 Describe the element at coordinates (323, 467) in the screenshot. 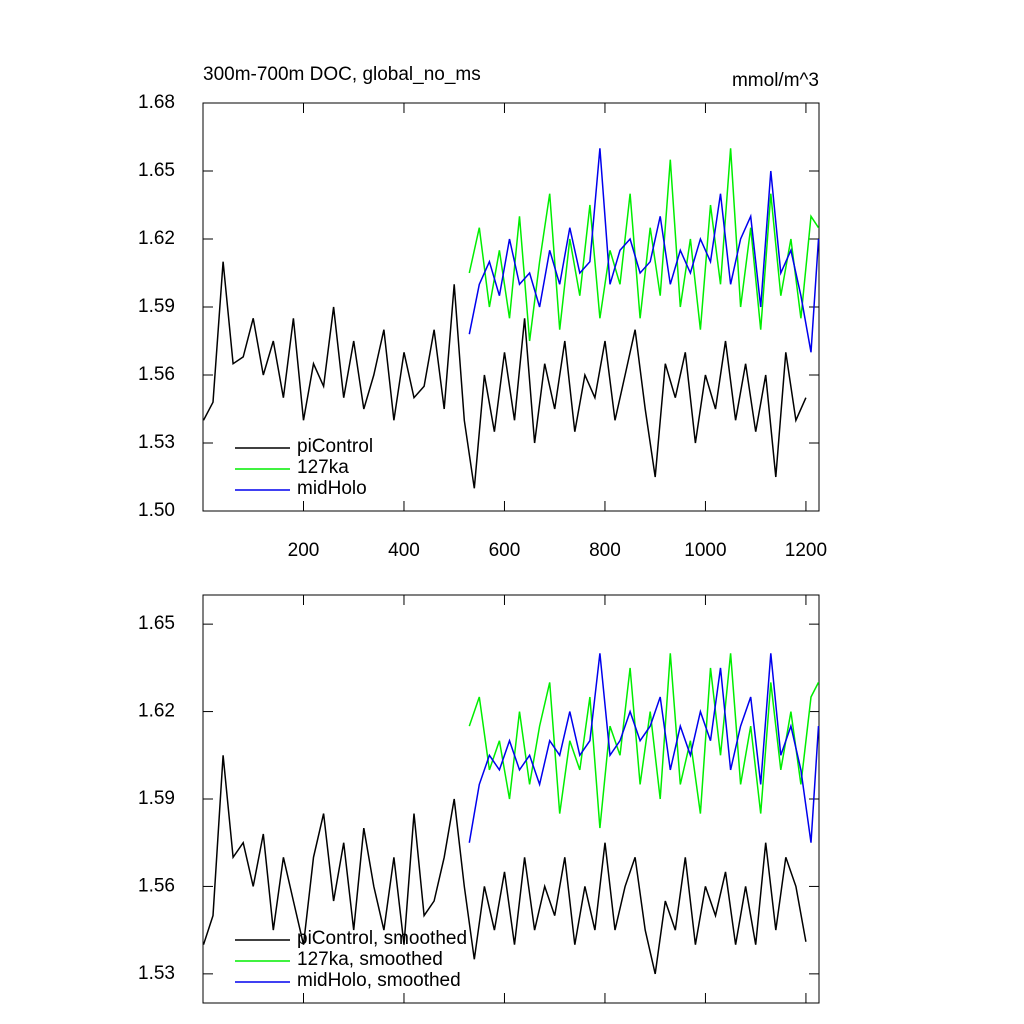

I see `legend-label: 127ka` at that location.